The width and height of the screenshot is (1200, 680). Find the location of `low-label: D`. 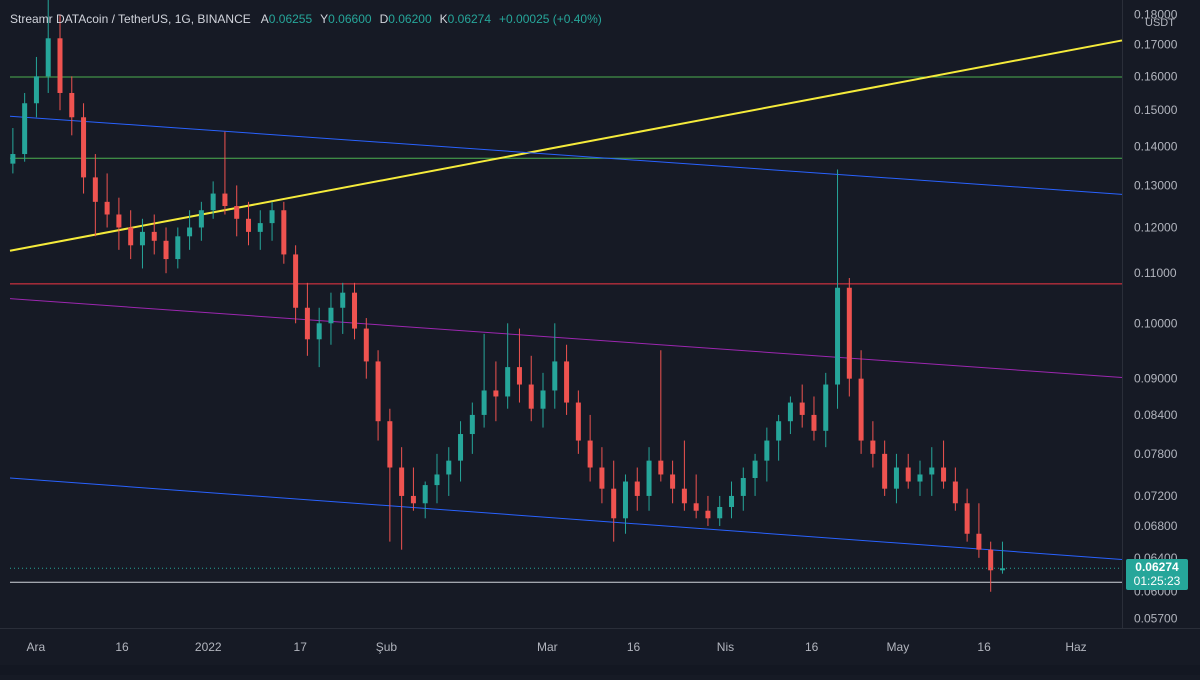

low-label: D is located at coordinates (384, 19).